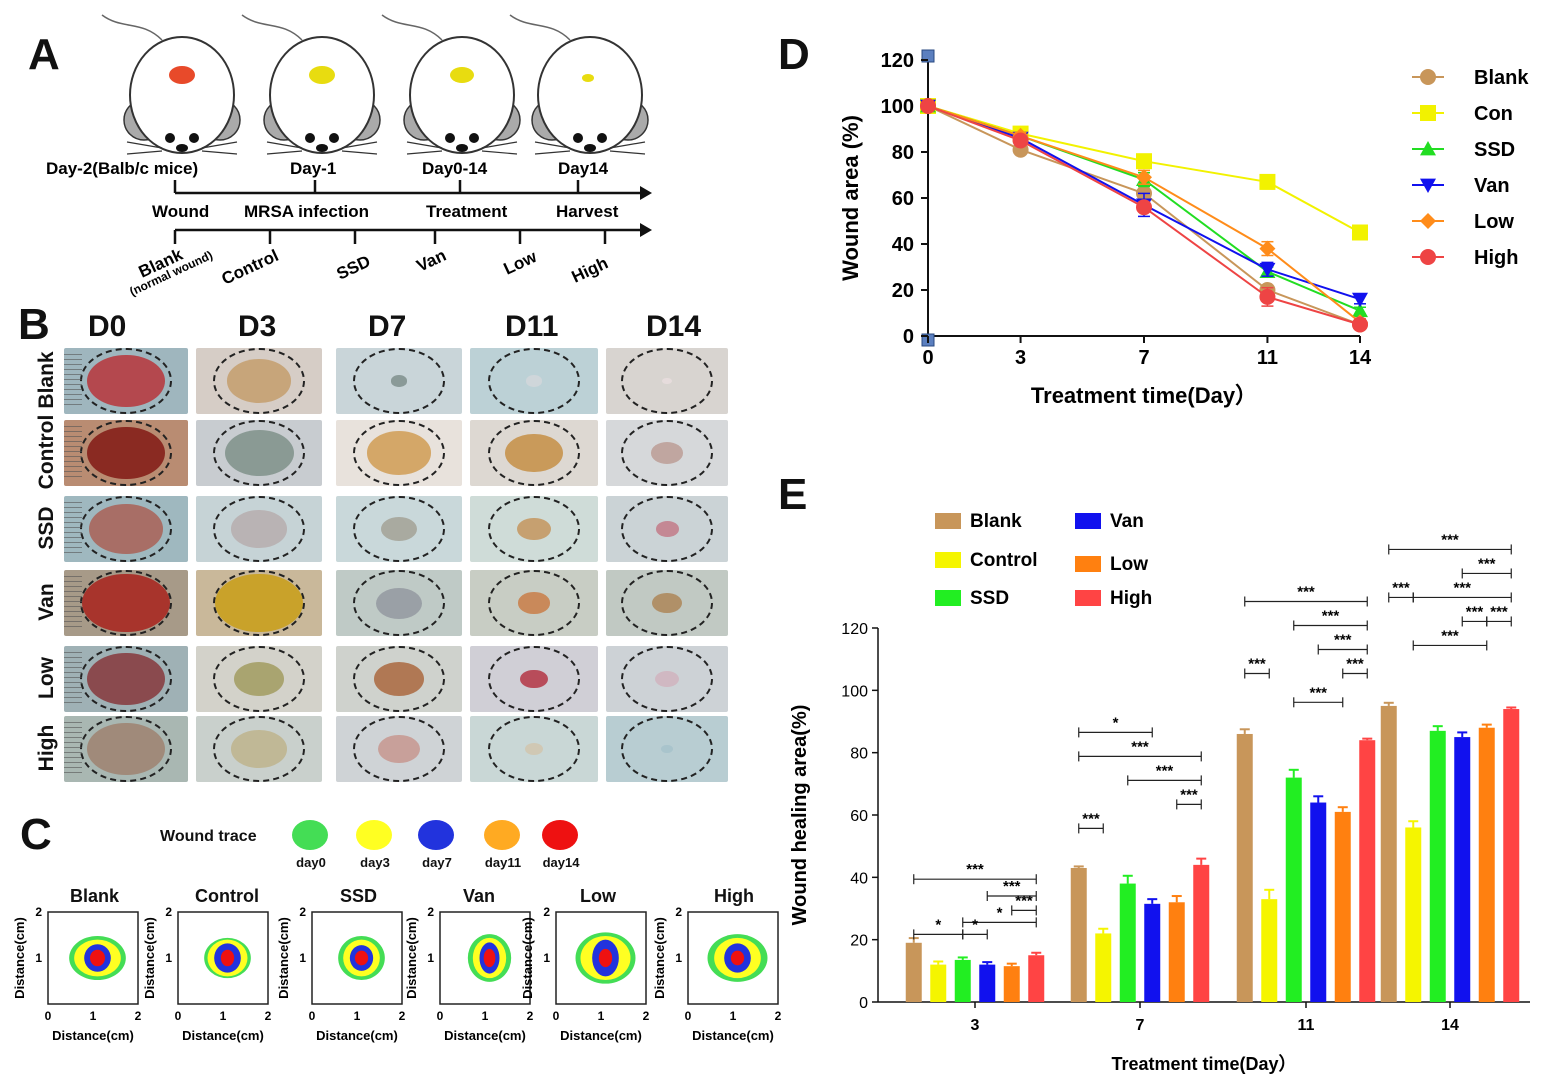 The image size is (1553, 1088). Describe the element at coordinates (122, 168) in the screenshot. I see `day-label: Day-2(Balb/c mice)` at that location.